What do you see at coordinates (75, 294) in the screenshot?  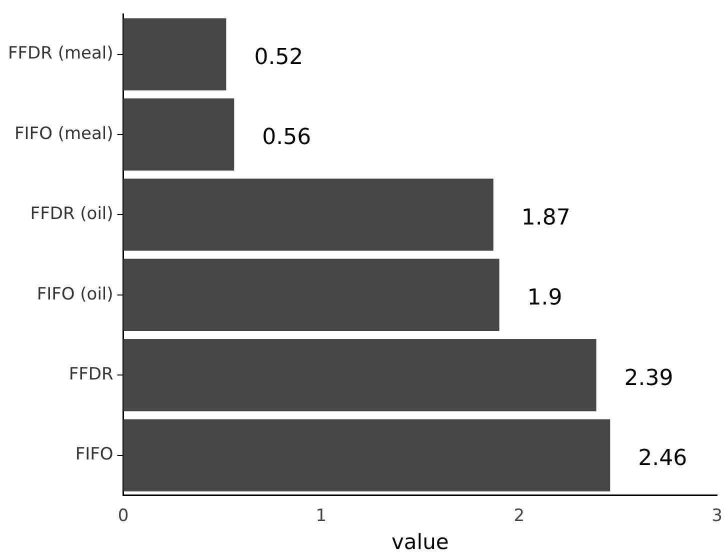 I see `y-tick-label: FIFO (oil)` at bounding box center [75, 294].